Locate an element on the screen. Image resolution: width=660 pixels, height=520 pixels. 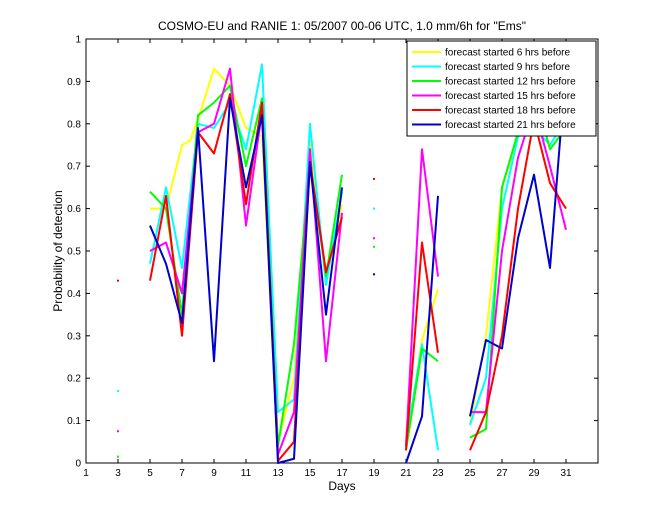
y-tick-label: 0.6 is located at coordinates (74, 209).